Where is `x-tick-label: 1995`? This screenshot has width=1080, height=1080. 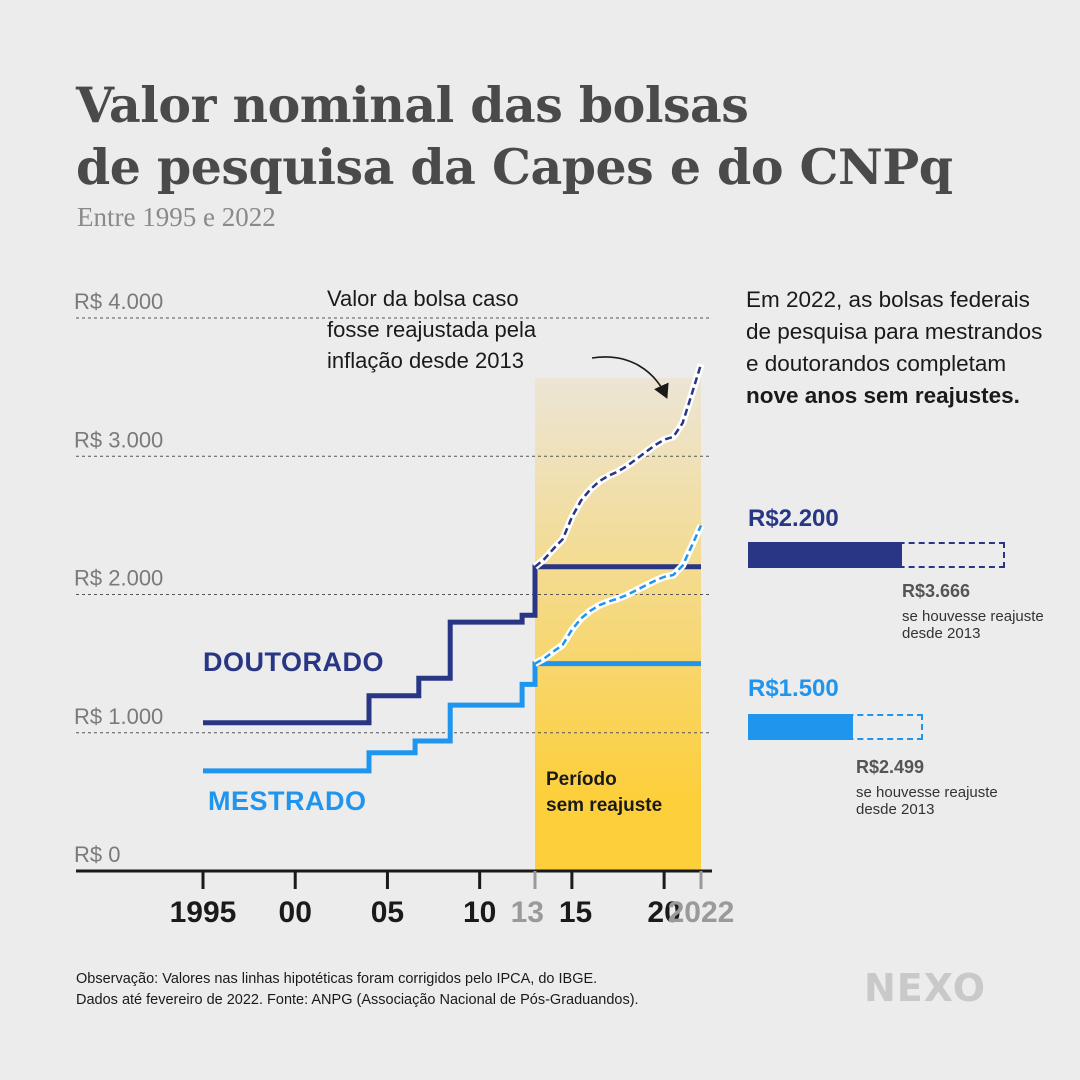 x-tick-label: 1995 is located at coordinates (203, 912).